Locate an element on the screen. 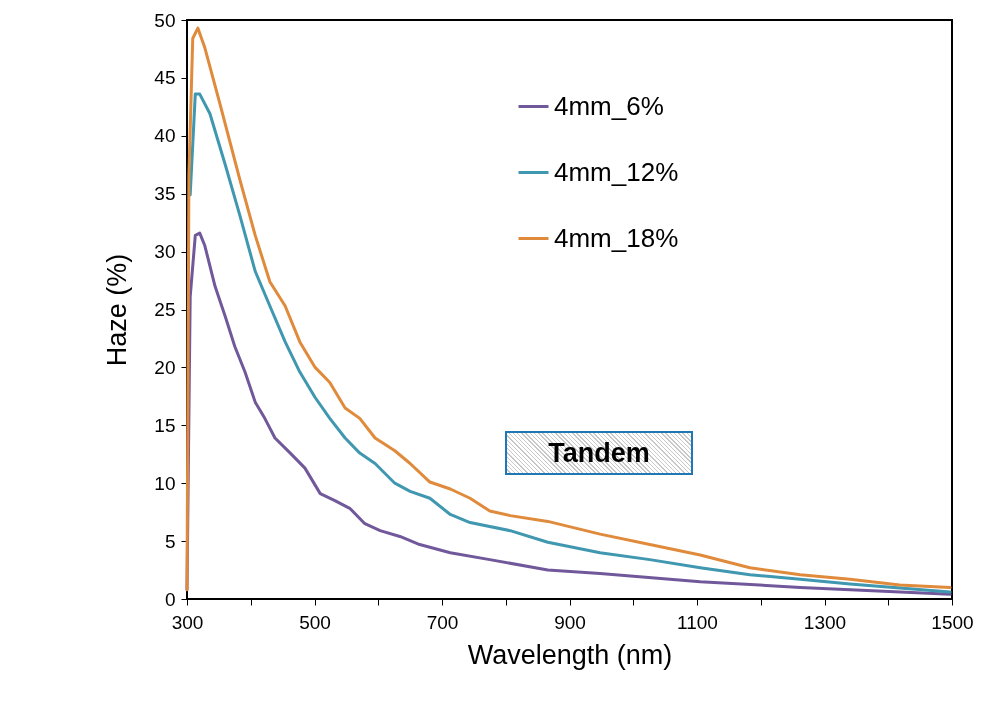 This screenshot has height=704, width=1007. y-tick-label: 25 is located at coordinates (165, 309).